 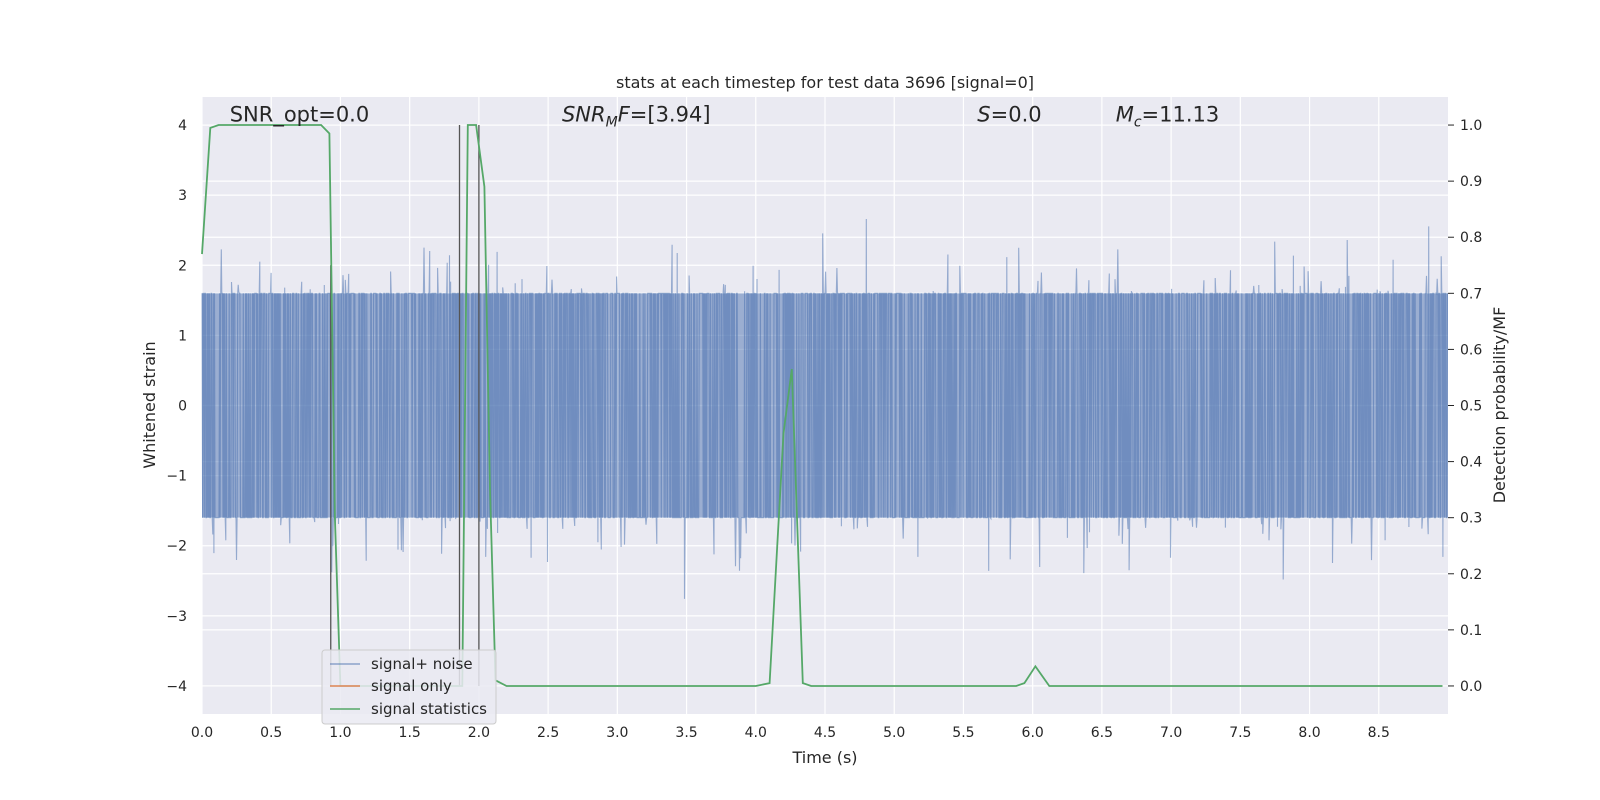 I want to click on legend-box, so click(x=409, y=687).